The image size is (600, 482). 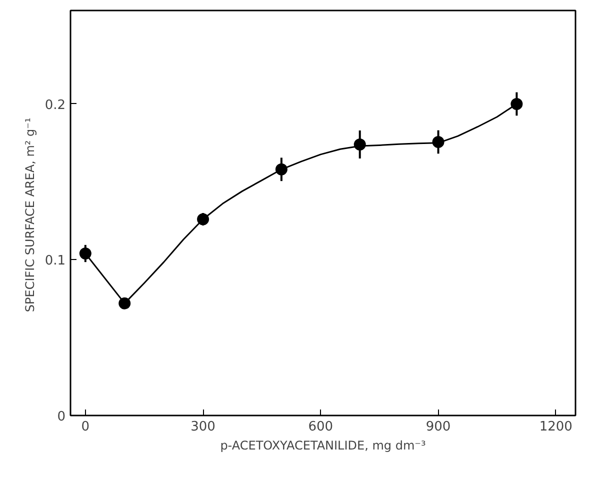 I want to click on x-tick-label: 600, so click(x=321, y=427).